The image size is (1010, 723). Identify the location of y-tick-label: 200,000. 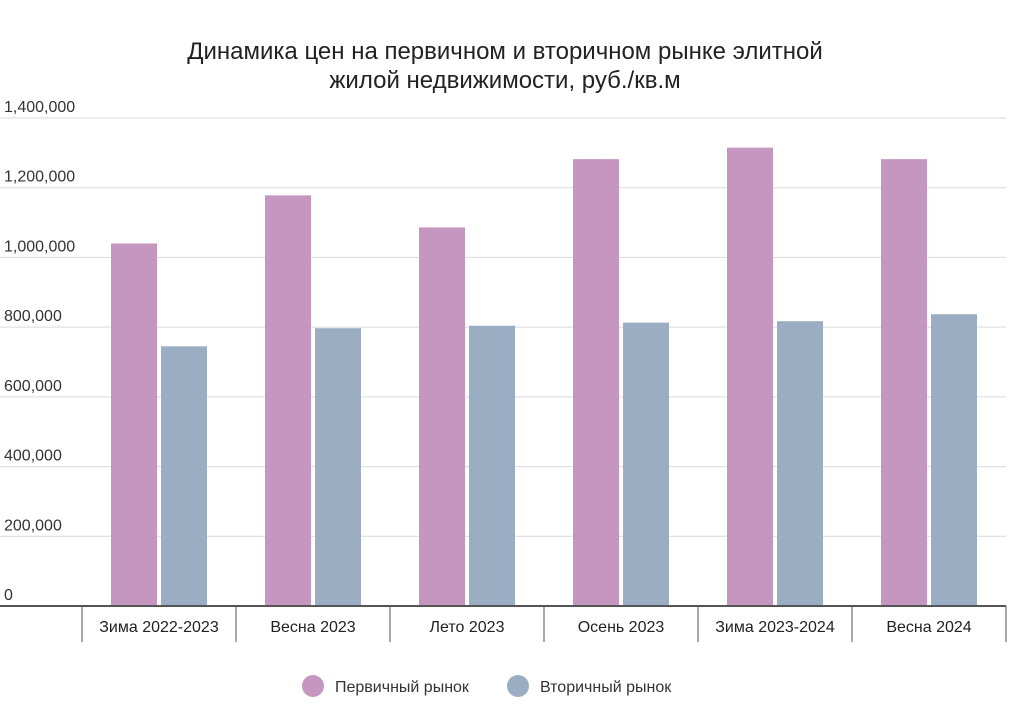
(33, 525).